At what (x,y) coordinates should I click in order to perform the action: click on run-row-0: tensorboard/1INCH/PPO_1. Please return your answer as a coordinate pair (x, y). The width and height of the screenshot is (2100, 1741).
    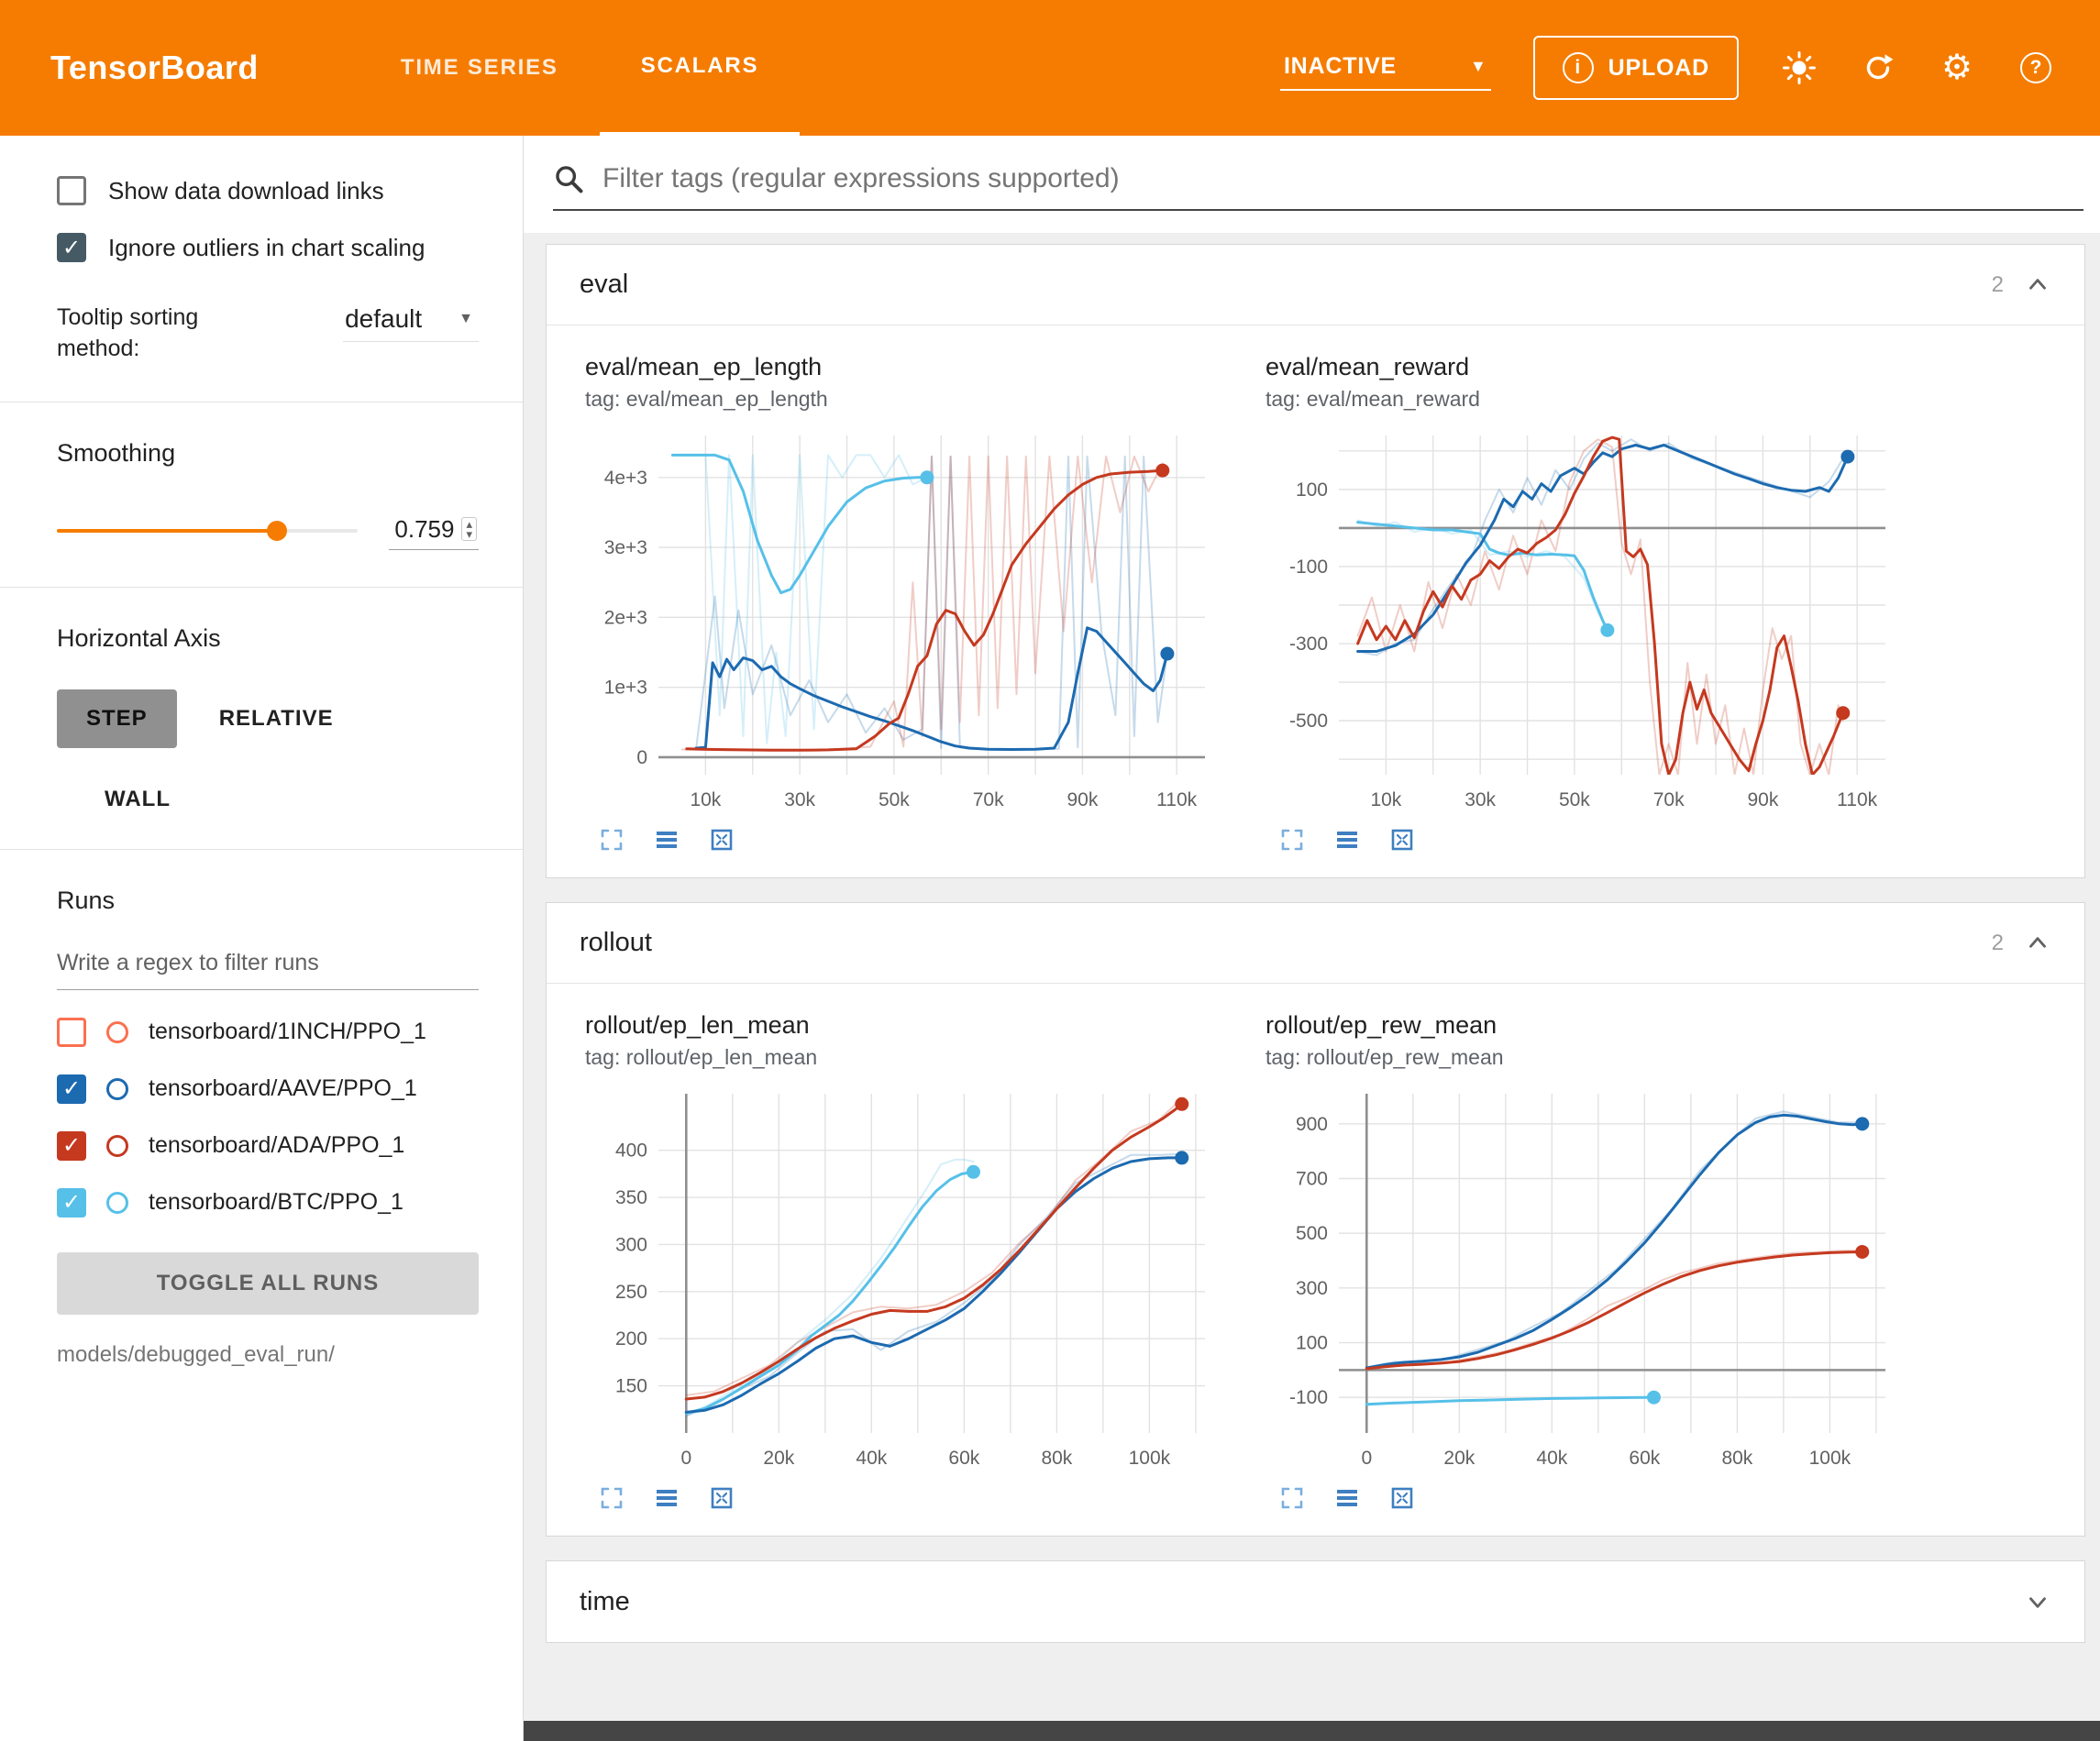
    Looking at the image, I should click on (268, 1032).